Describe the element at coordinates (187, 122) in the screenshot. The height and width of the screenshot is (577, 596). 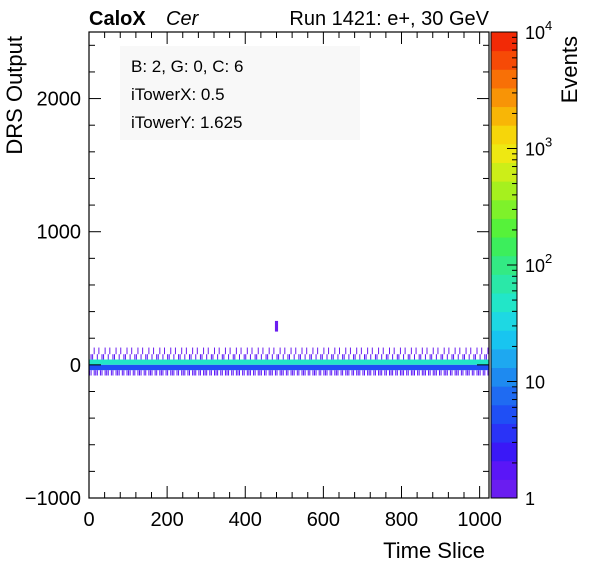
I see `info-line-3: iTowerY: 1.625` at that location.